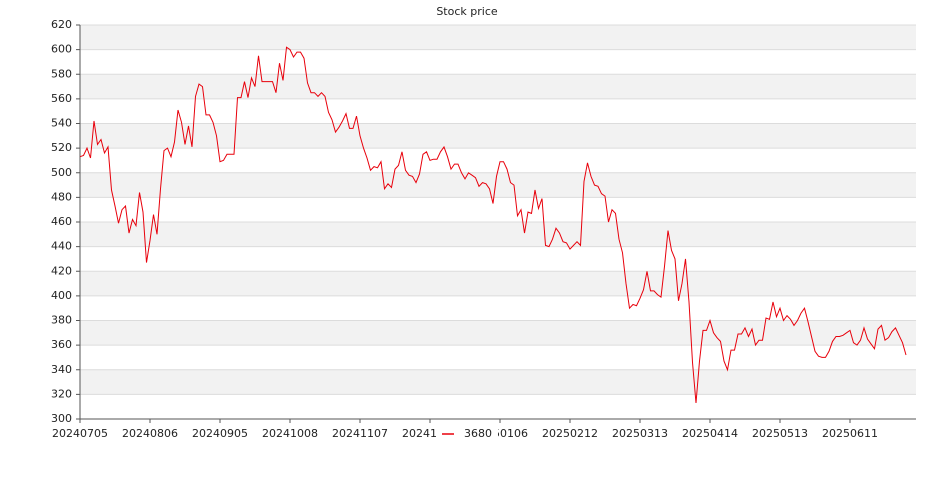 The width and height of the screenshot is (935, 500). I want to click on y-tick-label: 460, so click(61, 221).